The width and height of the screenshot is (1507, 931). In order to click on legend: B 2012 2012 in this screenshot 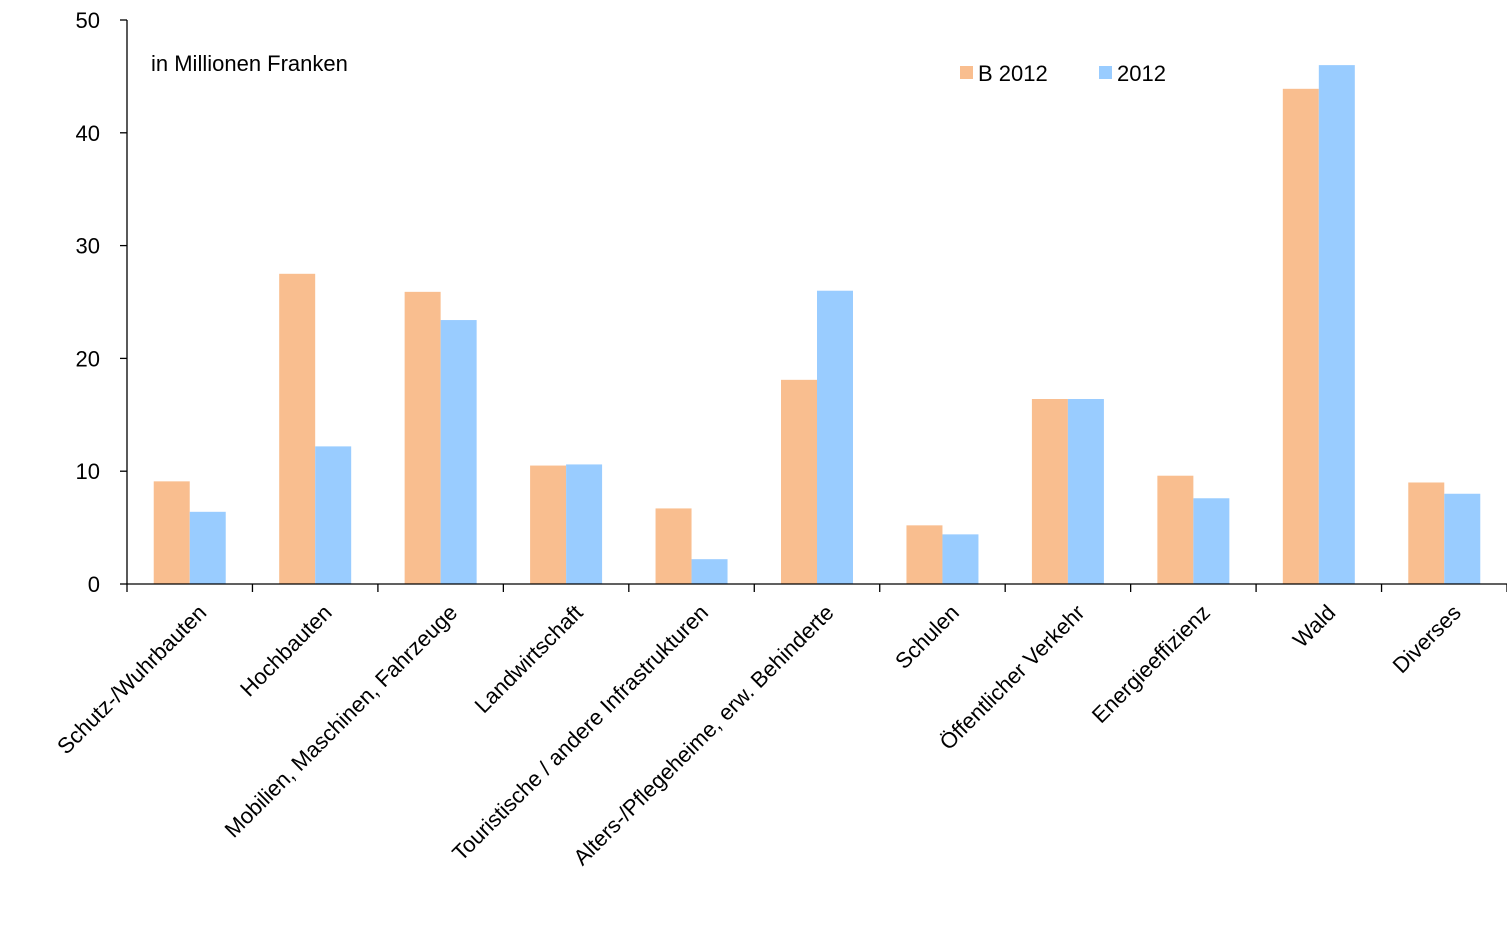, I will do `click(1063, 73)`.